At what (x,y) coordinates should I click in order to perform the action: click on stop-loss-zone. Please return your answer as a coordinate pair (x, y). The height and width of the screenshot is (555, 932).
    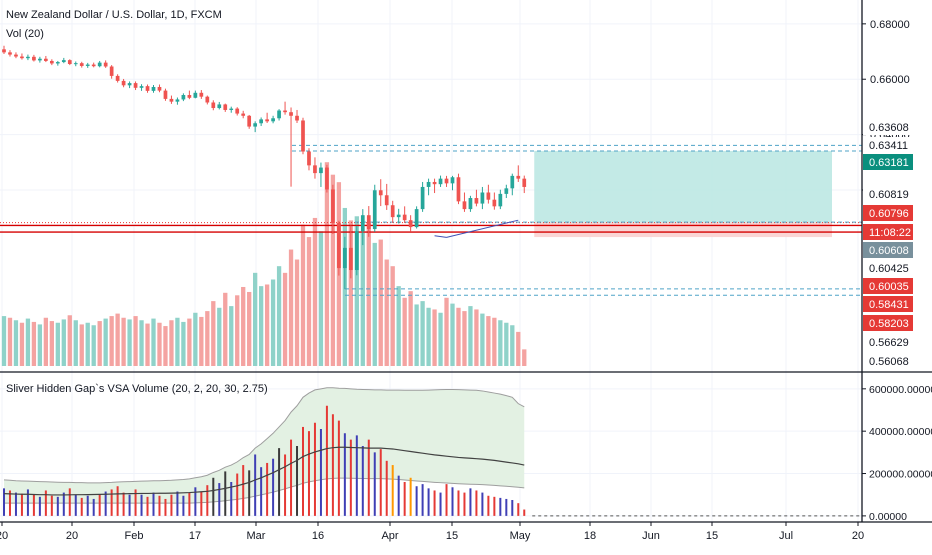
    Looking at the image, I should click on (683, 230).